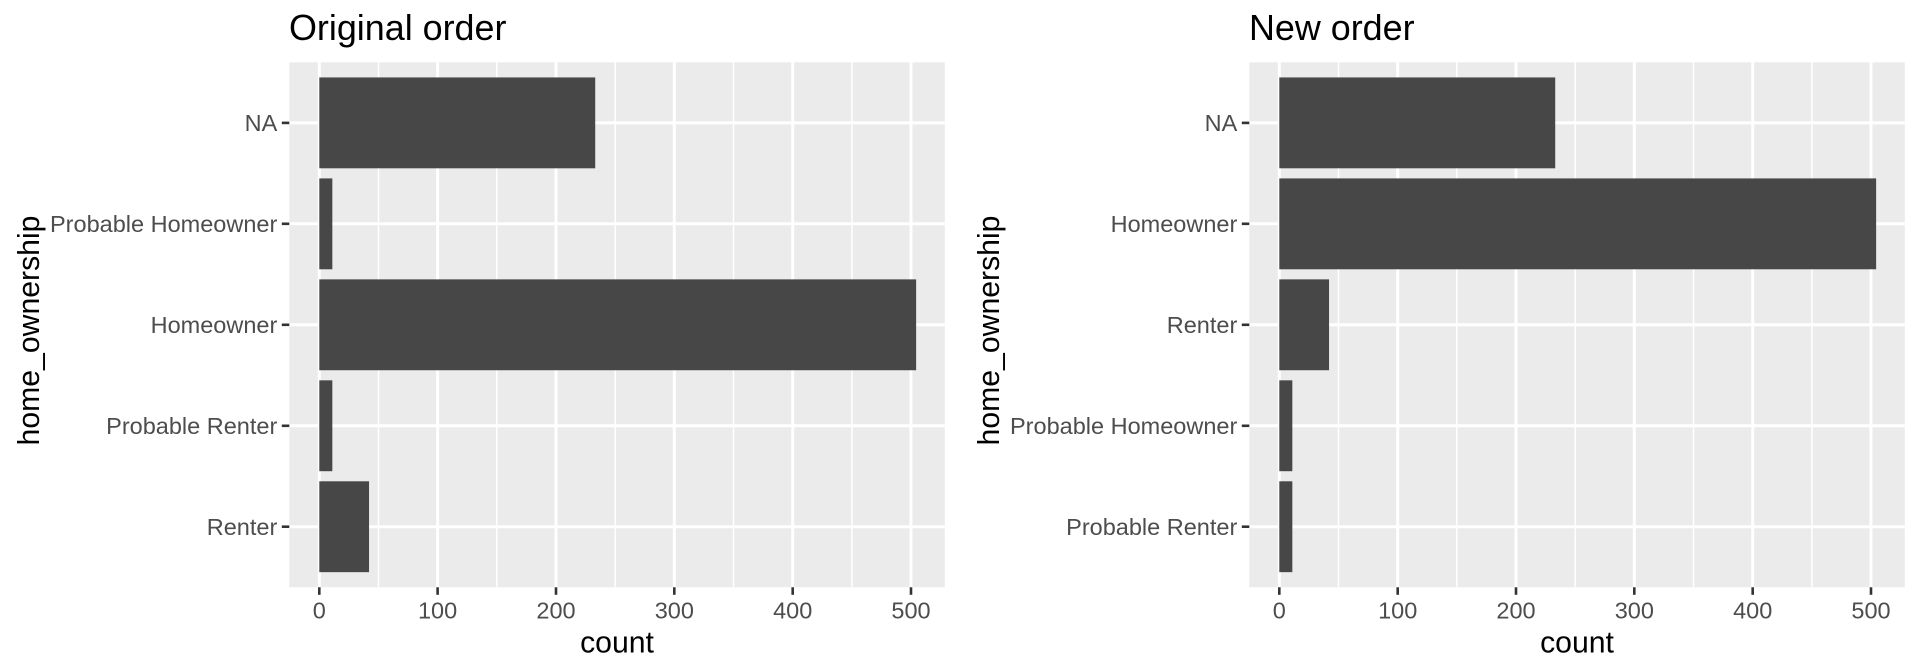  I want to click on svg-text: New order, so click(1332, 28).